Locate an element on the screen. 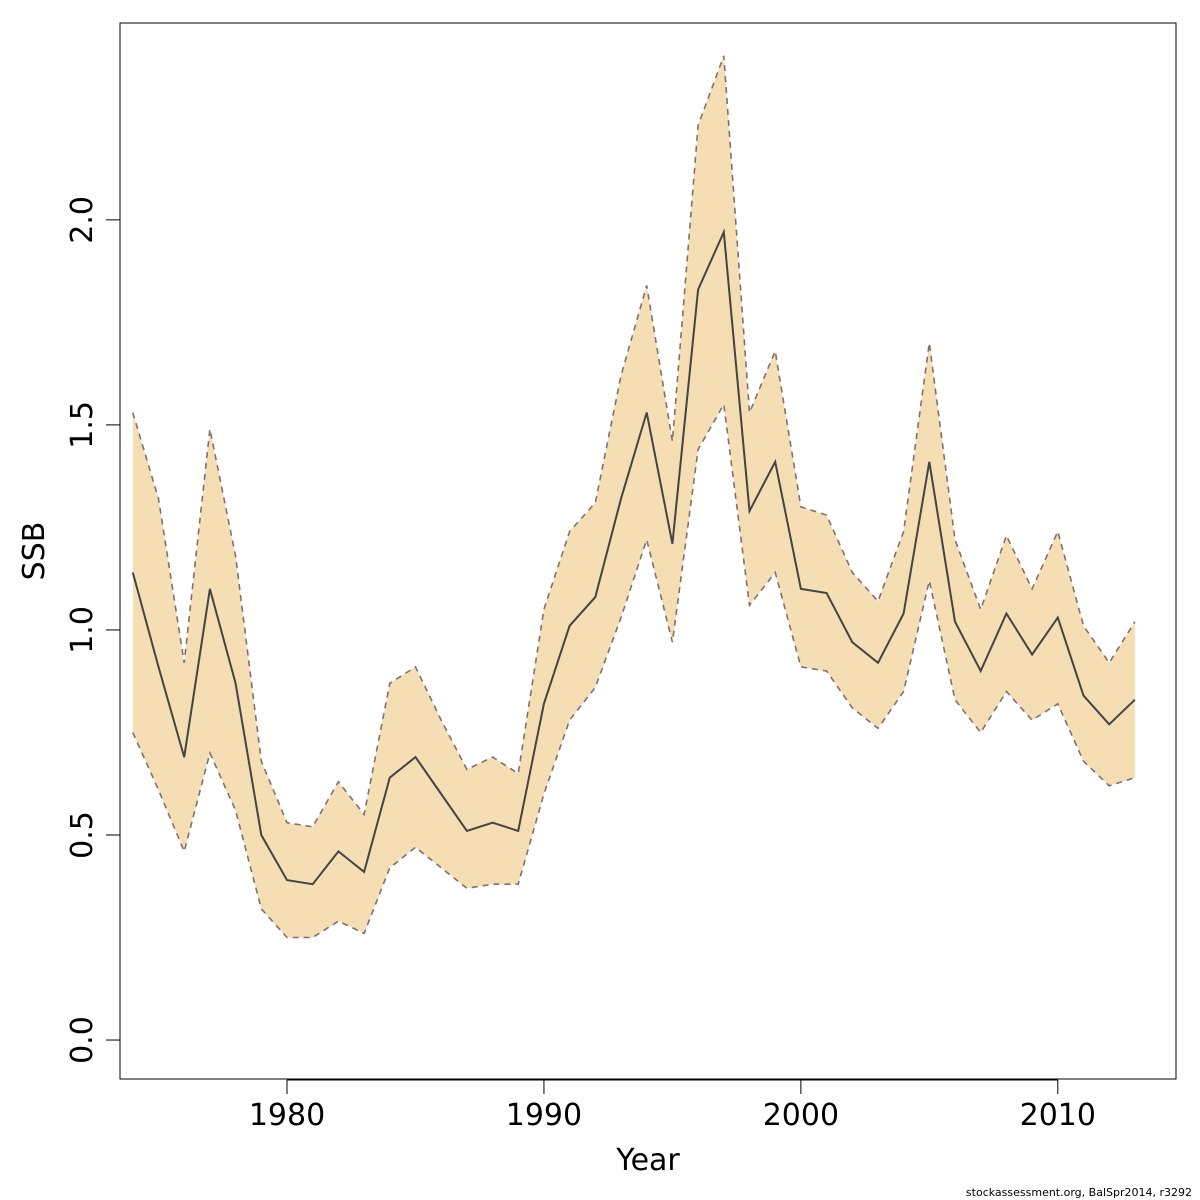 Image resolution: width=1200 pixels, height=1200 pixels. y-tick-label: 1.0 is located at coordinates (82, 630).